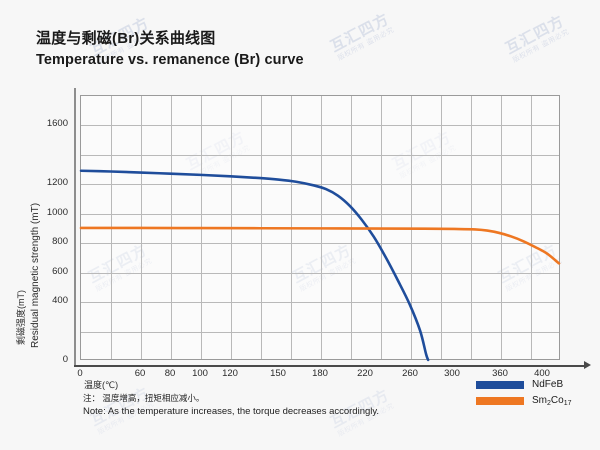 The width and height of the screenshot is (600, 450). What do you see at coordinates (170, 373) in the screenshot?
I see `x-tick-label: 80` at bounding box center [170, 373].